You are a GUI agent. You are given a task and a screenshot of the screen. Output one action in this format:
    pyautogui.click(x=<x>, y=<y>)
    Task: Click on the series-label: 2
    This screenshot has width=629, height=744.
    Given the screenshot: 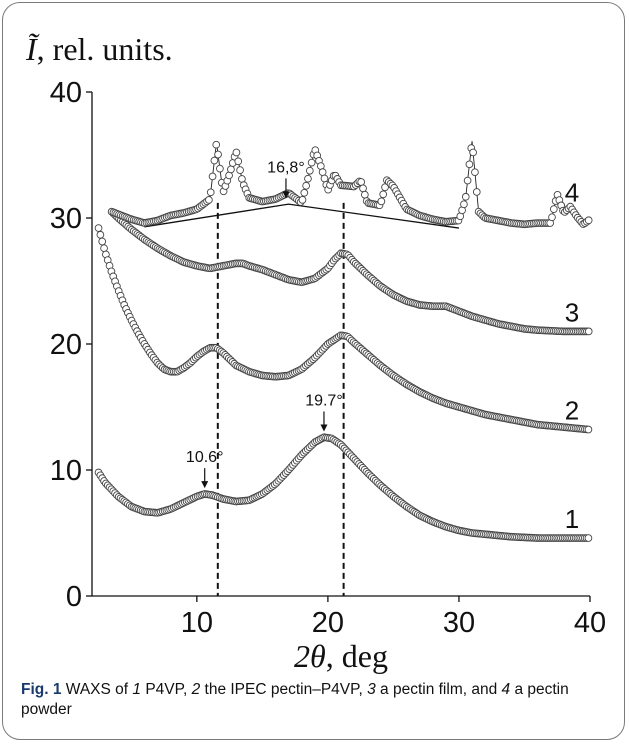 What is the action you would take?
    pyautogui.click(x=572, y=411)
    